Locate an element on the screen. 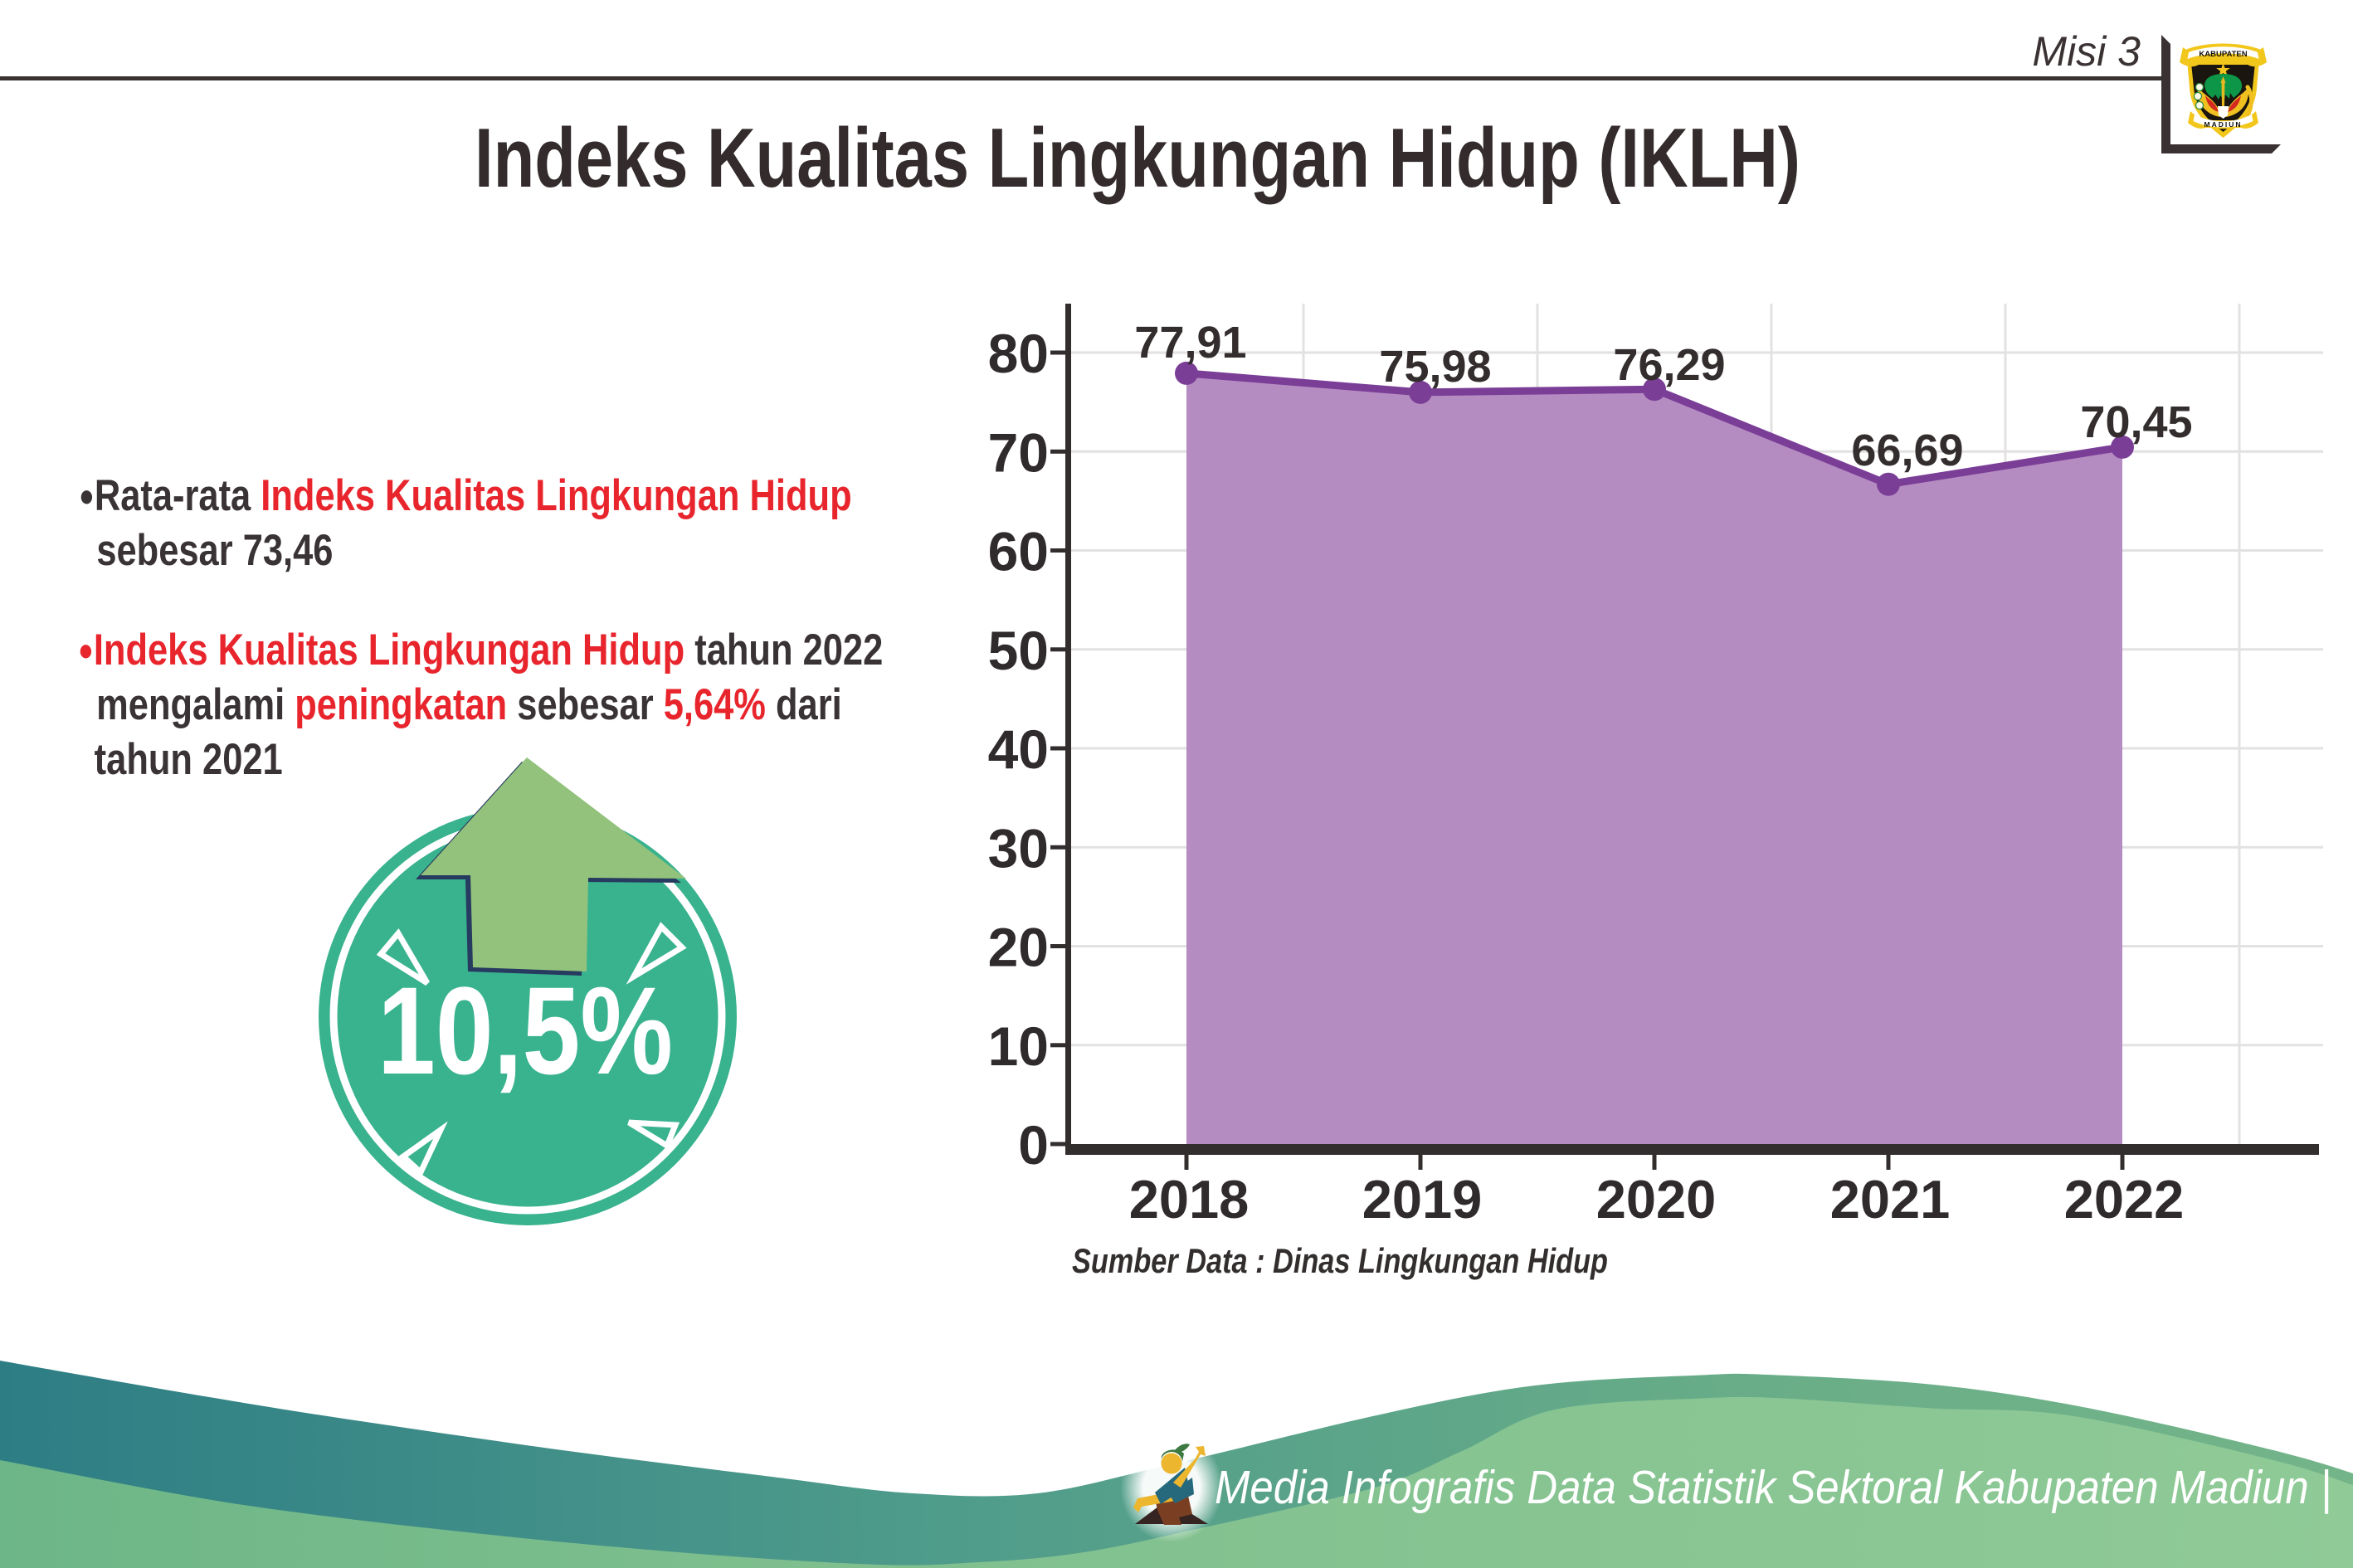 Image resolution: width=2353 pixels, height=1568 pixels. svg-text: 75,98 is located at coordinates (1435, 367).